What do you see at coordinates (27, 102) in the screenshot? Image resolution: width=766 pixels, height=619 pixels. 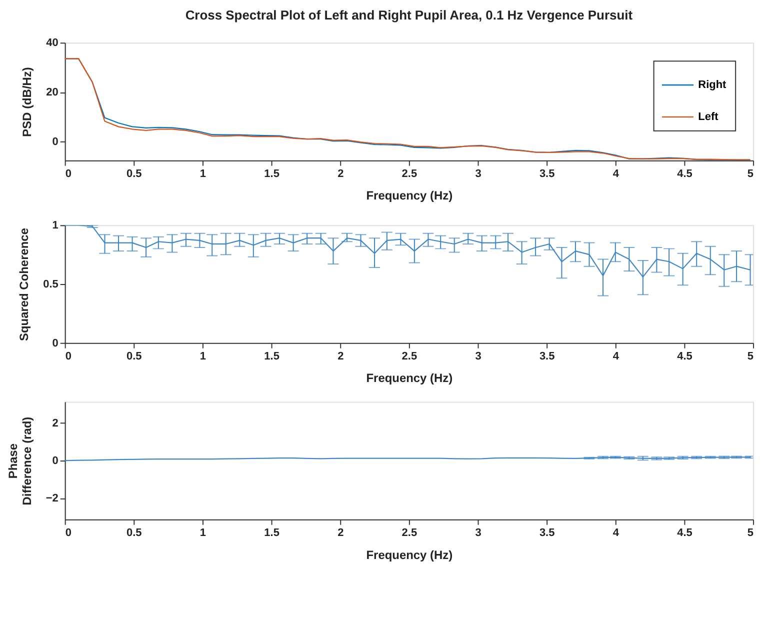 I see `y-axis-title: PSD (dB/Hz)` at bounding box center [27, 102].